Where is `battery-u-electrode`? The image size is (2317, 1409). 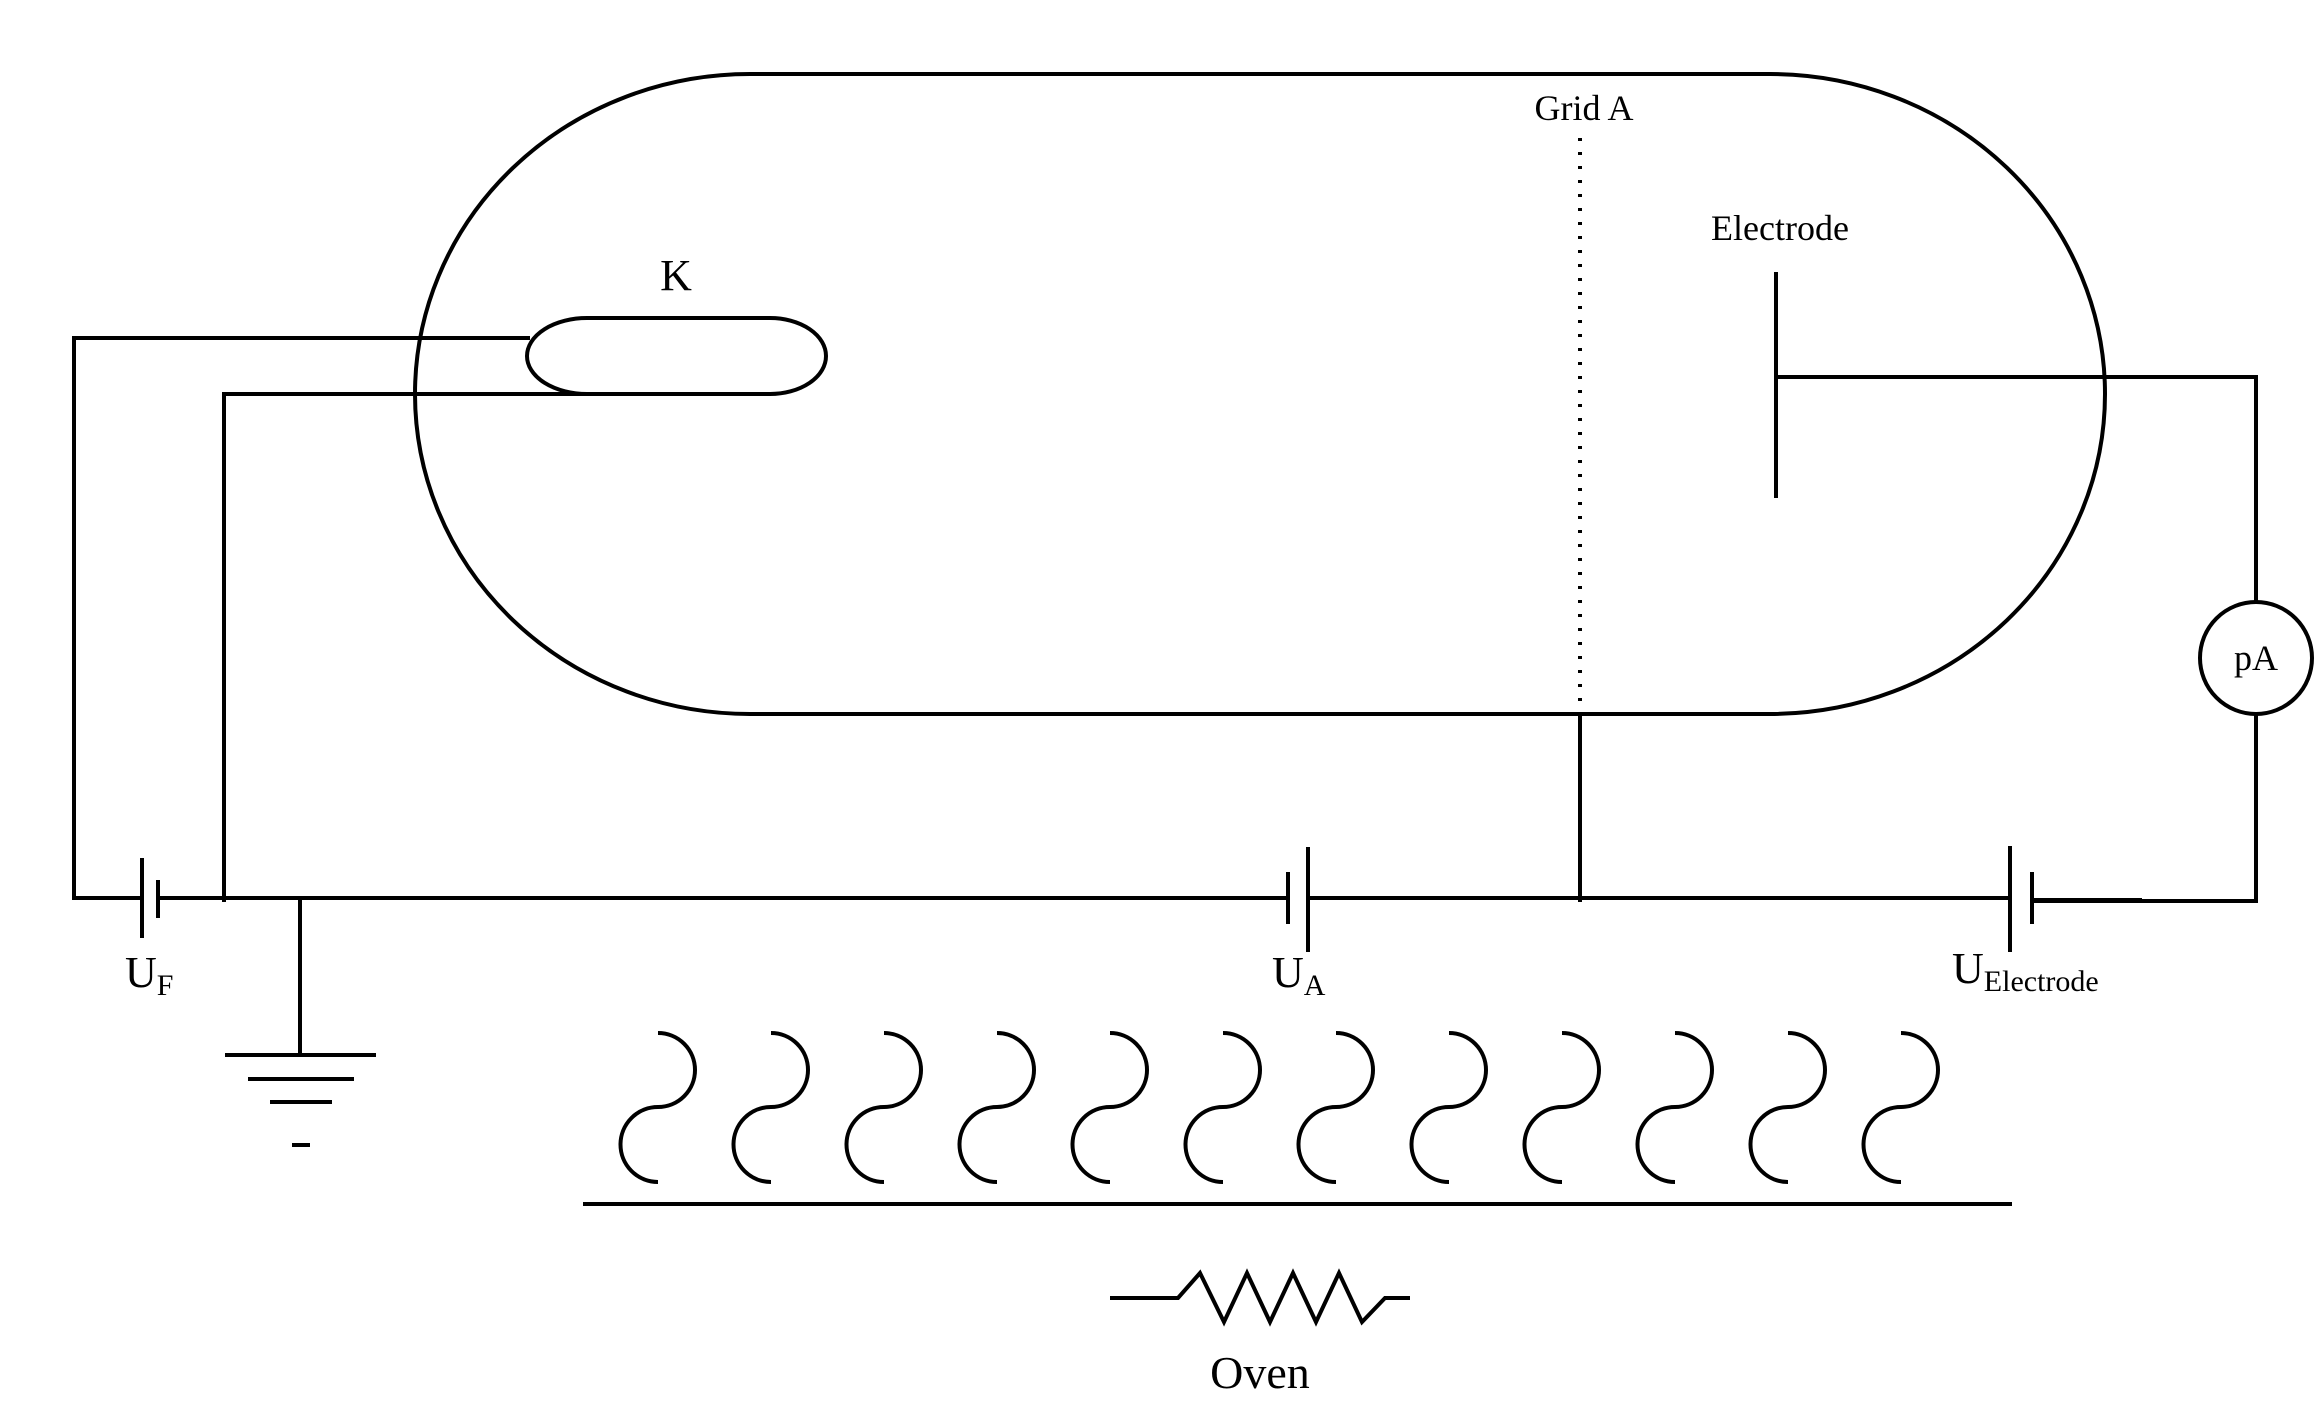 battery-u-electrode is located at coordinates (2075, 899).